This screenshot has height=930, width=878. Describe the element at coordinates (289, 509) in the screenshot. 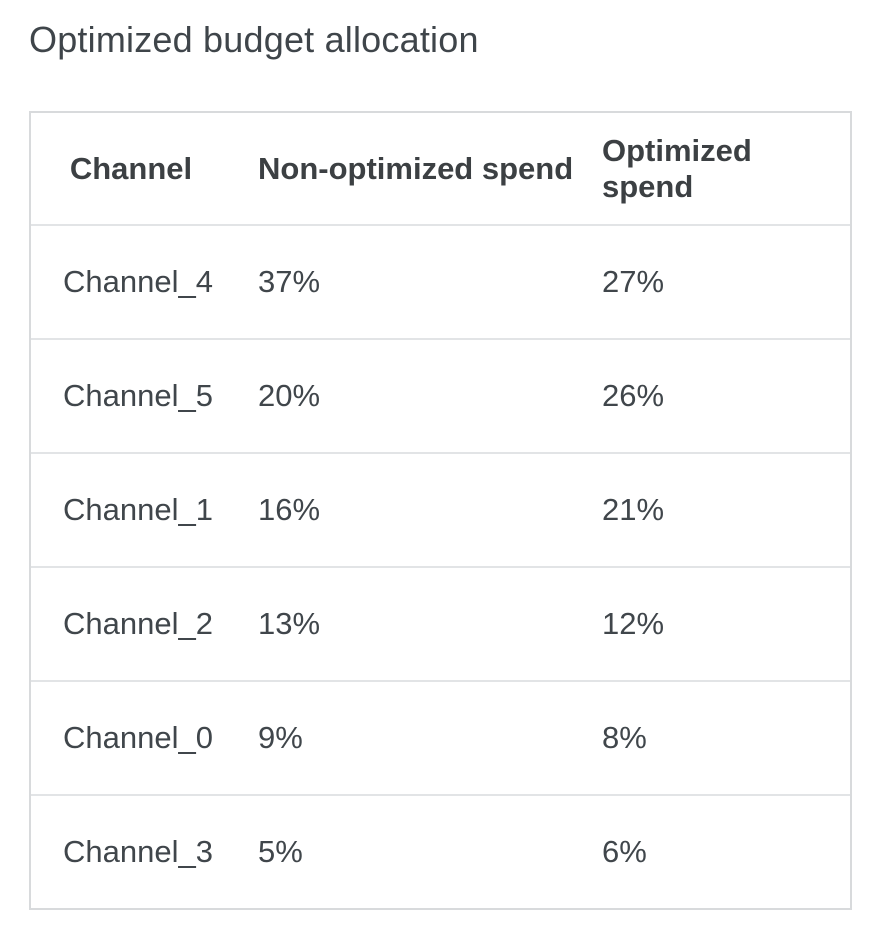

I see `non-optimized-spend-cell: 16%` at that location.